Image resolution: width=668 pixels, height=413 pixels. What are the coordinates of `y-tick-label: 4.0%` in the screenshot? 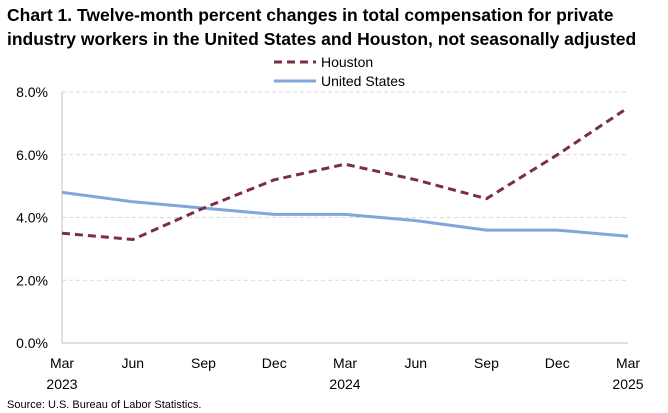 It's located at (32, 218).